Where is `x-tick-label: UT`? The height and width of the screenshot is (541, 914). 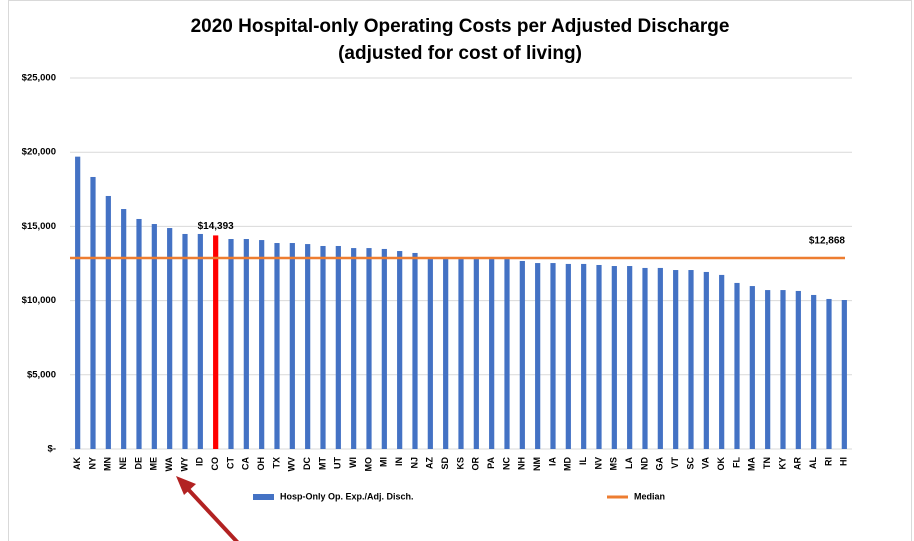 x-tick-label: UT is located at coordinates (338, 463).